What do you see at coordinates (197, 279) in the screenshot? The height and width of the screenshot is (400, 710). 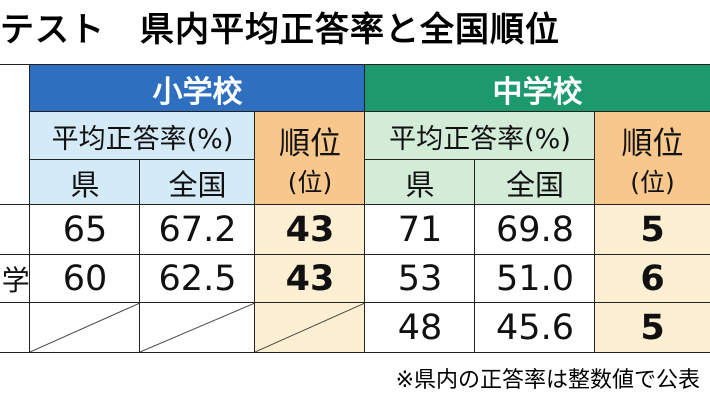 I see `value-cell: 62.5` at bounding box center [197, 279].